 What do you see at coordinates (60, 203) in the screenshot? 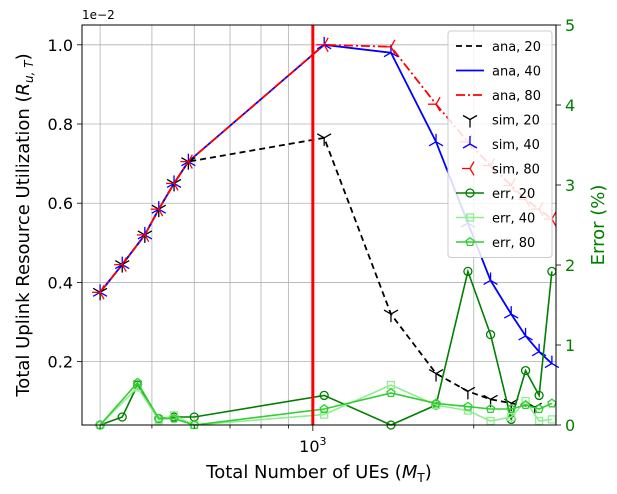
I see `y-tick-label: 0.6` at bounding box center [60, 203].